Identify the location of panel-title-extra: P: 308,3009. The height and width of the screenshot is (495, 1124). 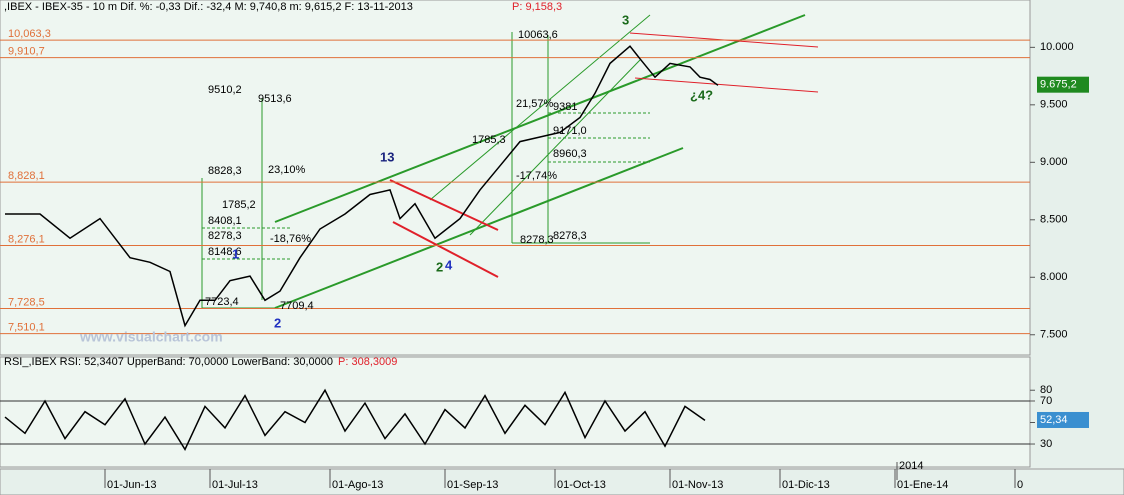
(367, 362).